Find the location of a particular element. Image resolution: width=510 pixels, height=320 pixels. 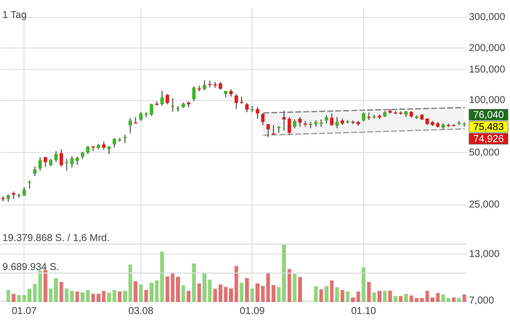

text: 76,040 is located at coordinates (488, 115).